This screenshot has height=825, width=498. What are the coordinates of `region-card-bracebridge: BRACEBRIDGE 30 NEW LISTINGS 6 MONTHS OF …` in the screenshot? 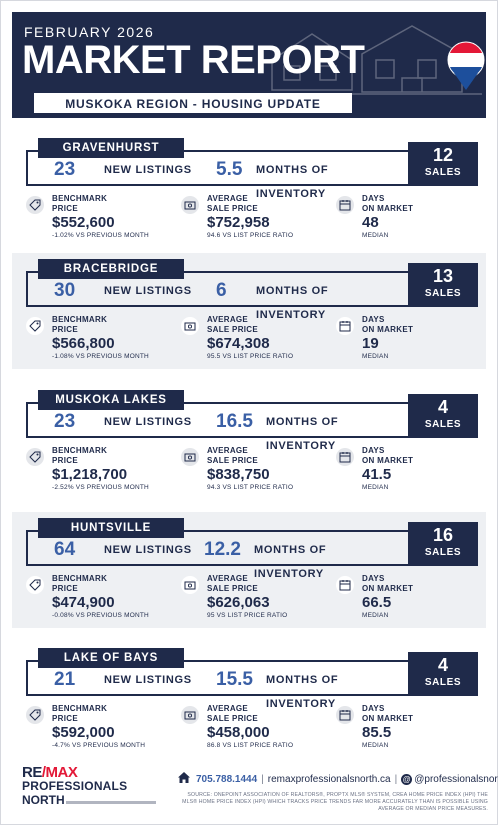 It's located at (249, 311).